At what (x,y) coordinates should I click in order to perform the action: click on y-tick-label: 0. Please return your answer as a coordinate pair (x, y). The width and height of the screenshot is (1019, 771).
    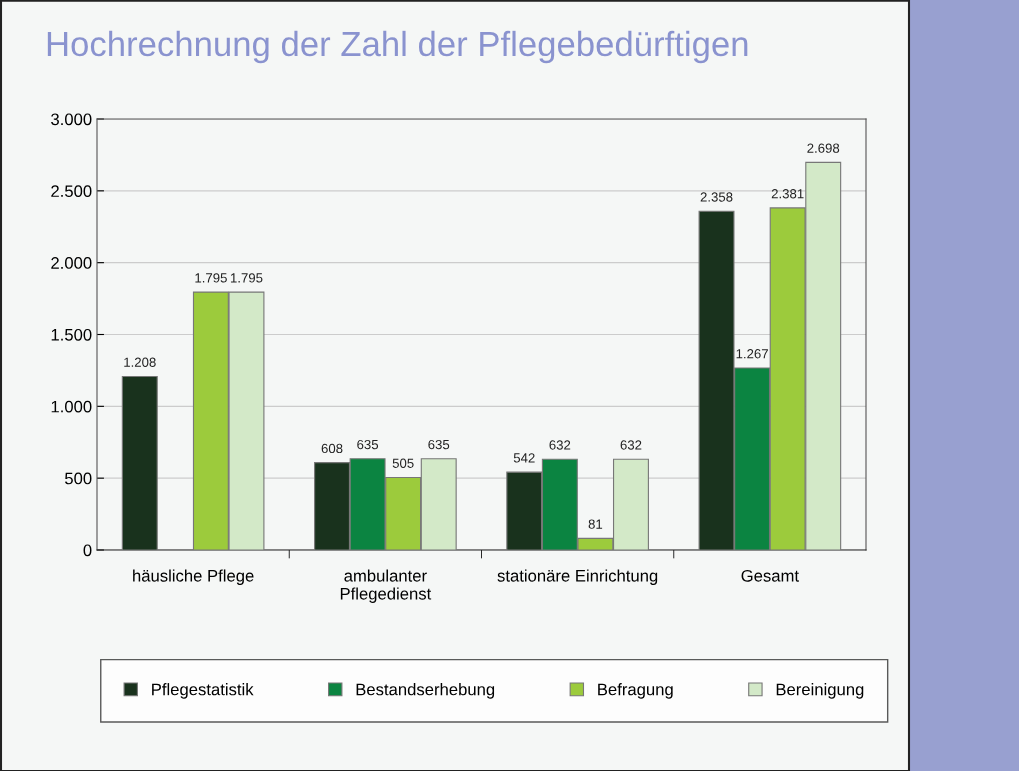
    Looking at the image, I should click on (87, 550).